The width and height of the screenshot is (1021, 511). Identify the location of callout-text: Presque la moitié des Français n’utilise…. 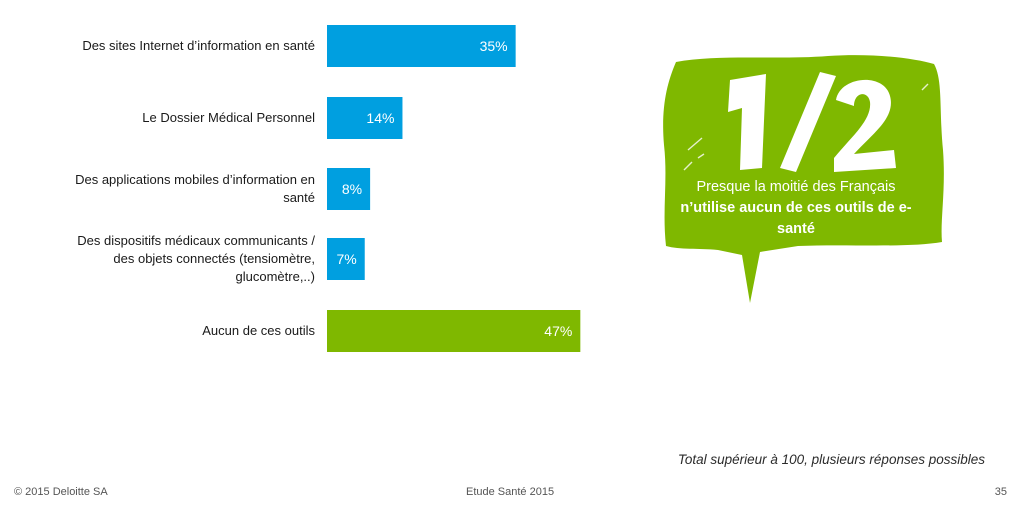
(796, 208).